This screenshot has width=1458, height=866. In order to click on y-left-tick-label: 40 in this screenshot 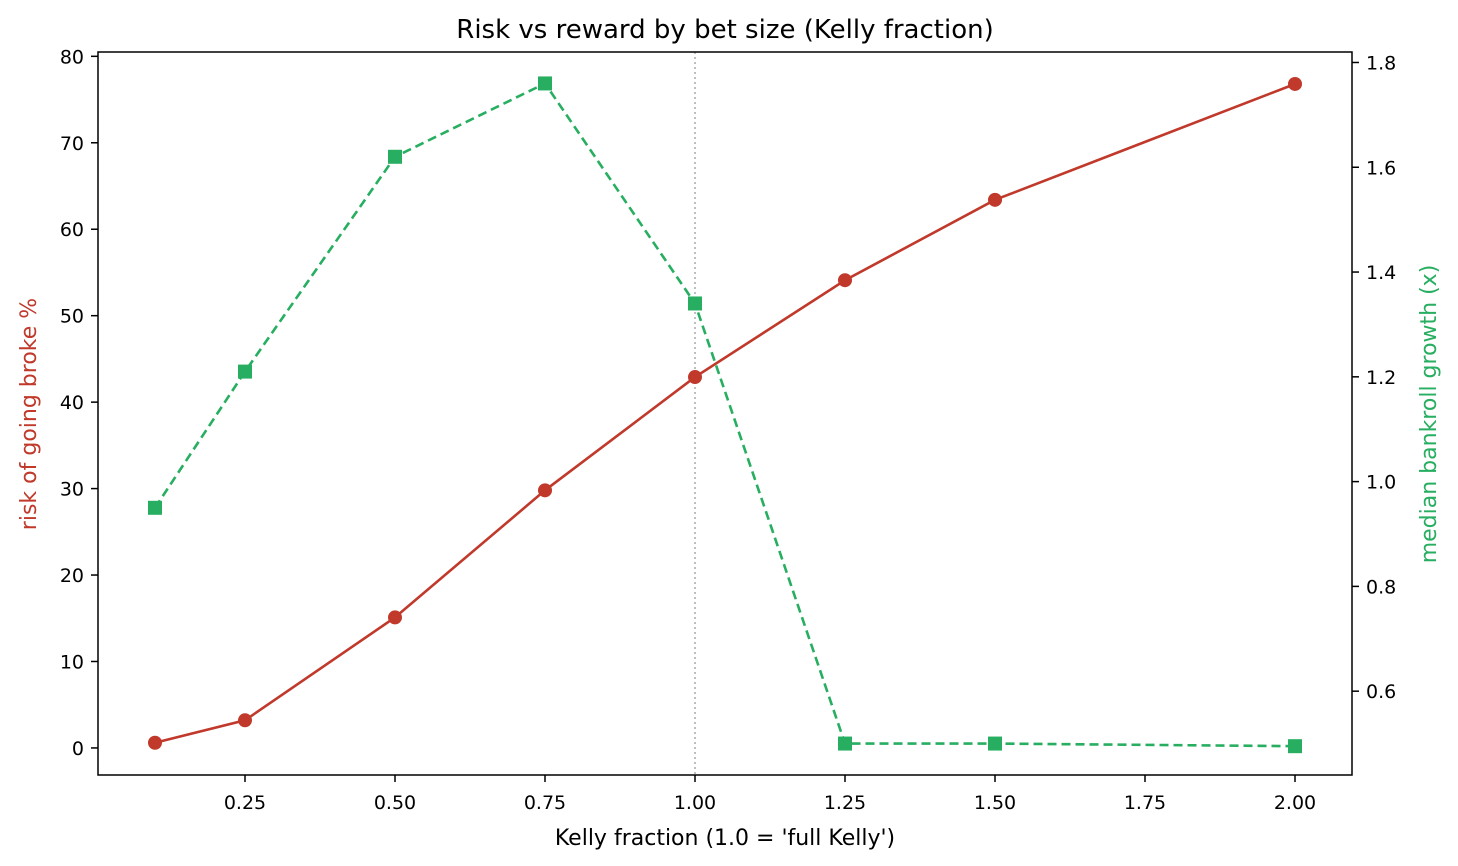, I will do `click(72, 403)`.